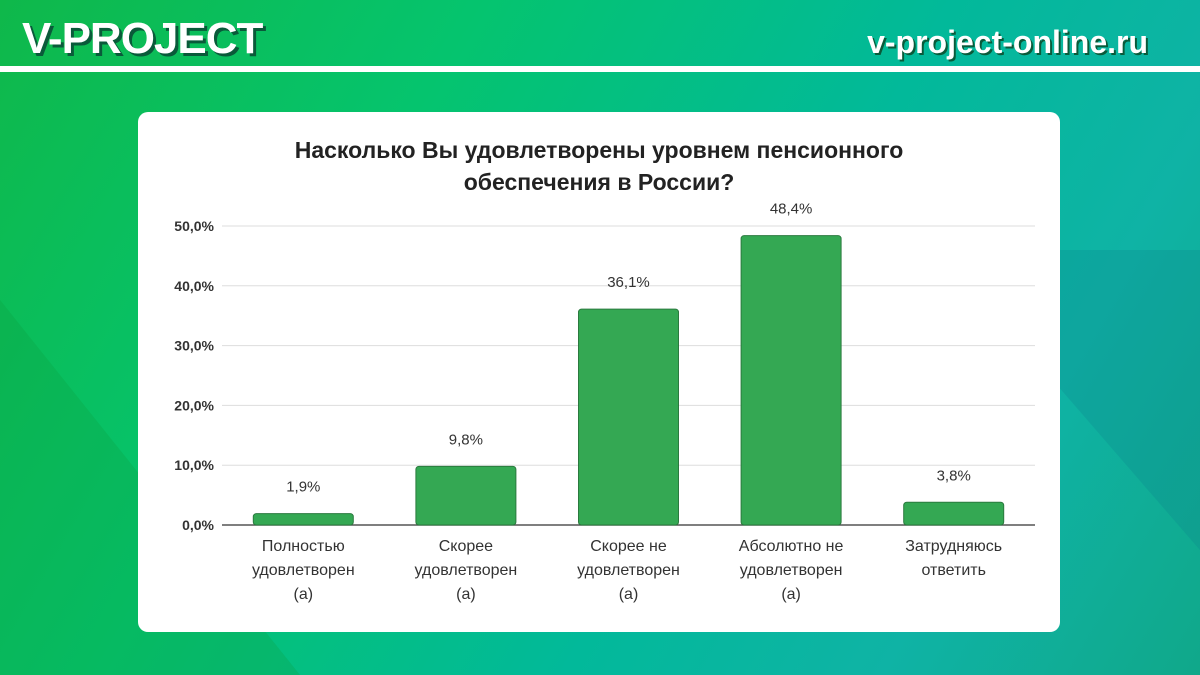 The image size is (1200, 675). What do you see at coordinates (954, 475) in the screenshot?
I see `data-label: 3,8%` at bounding box center [954, 475].